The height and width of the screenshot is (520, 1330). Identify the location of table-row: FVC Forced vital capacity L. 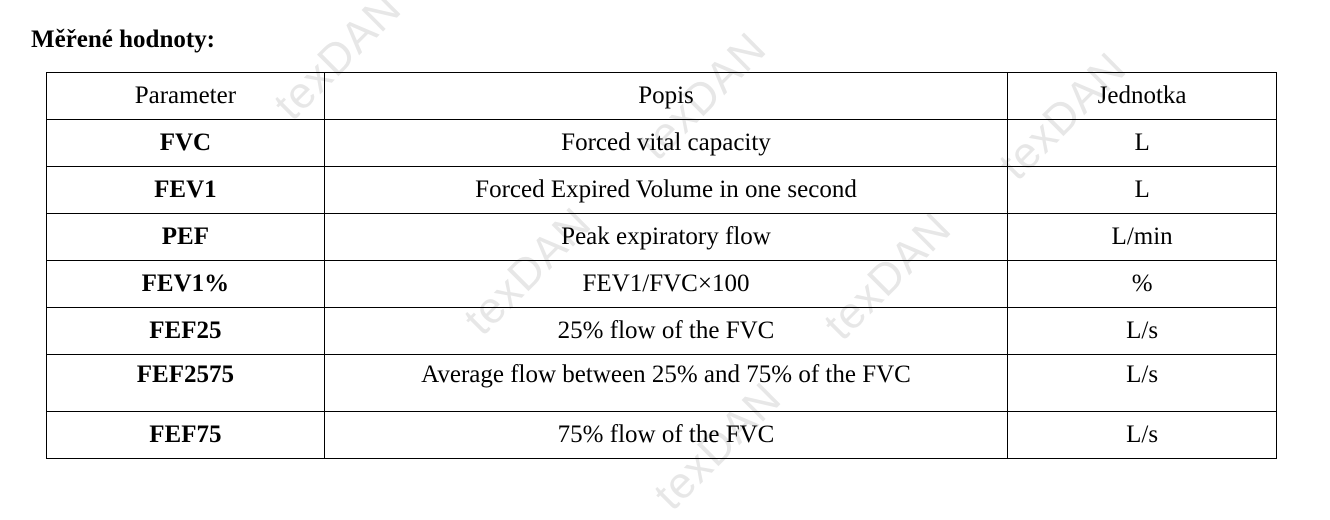
(661, 143).